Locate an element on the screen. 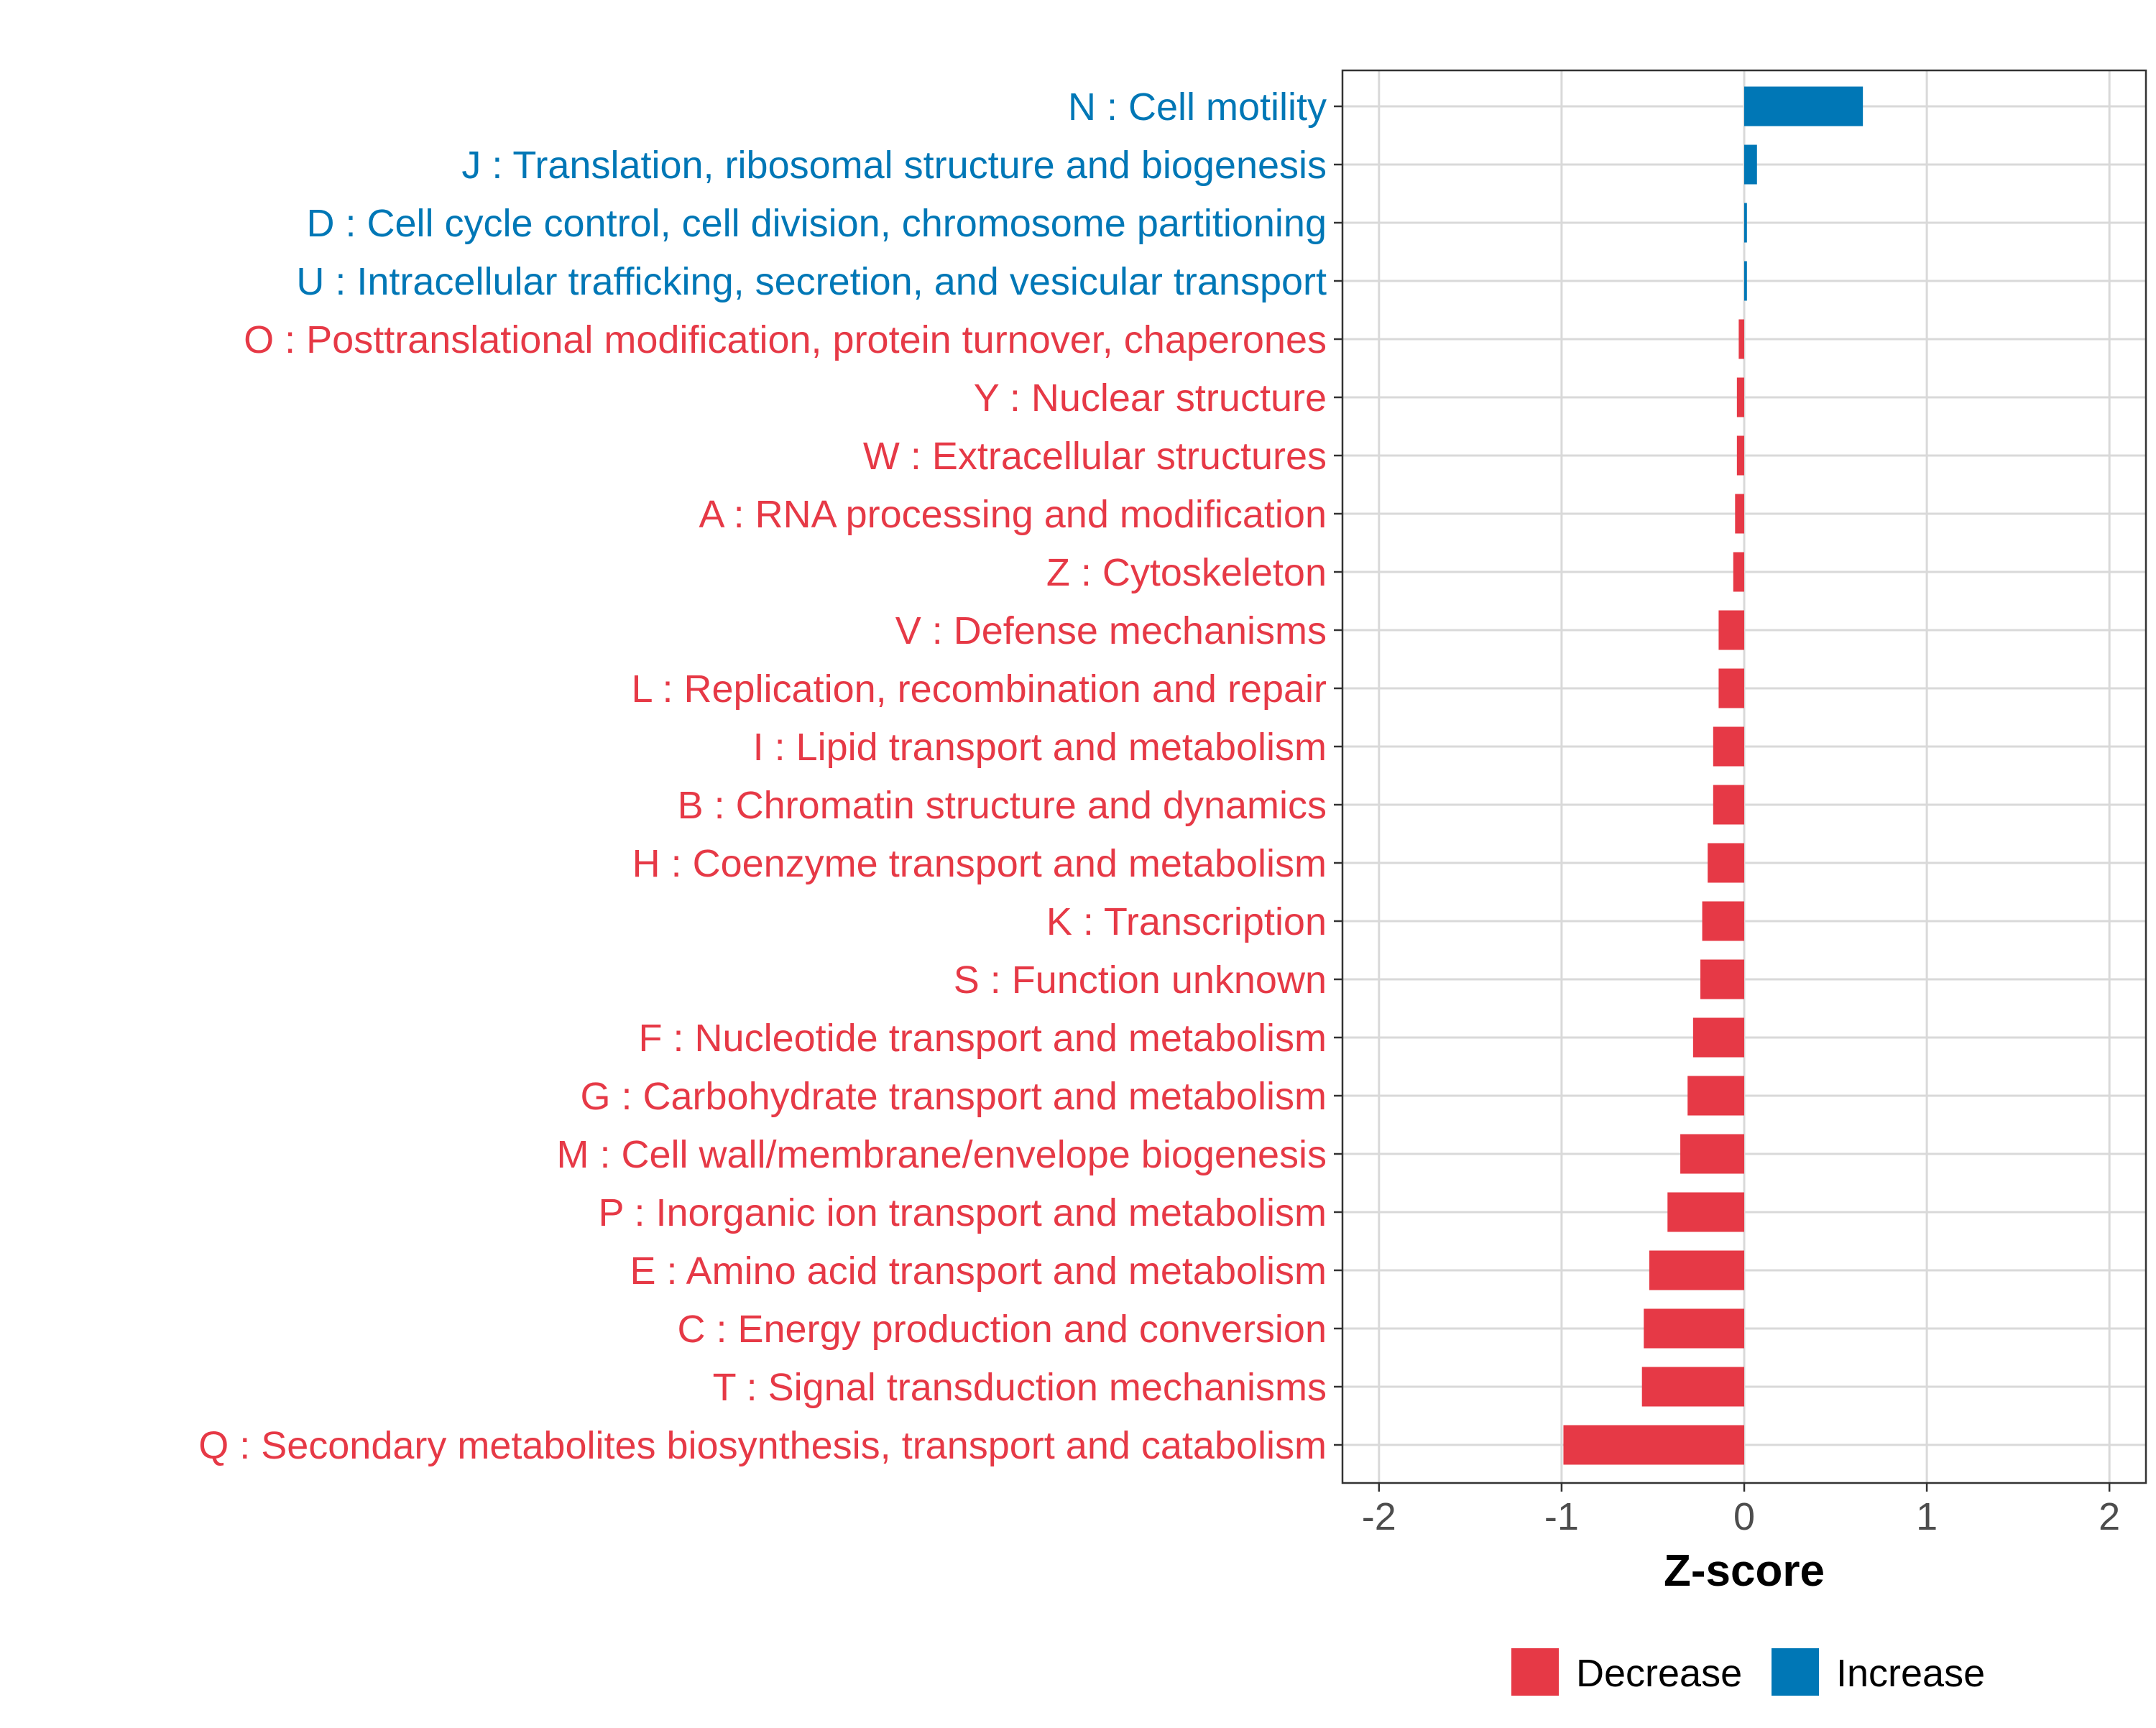 The image size is (2156, 1728). x-tick-label: -2 is located at coordinates (1379, 1517).